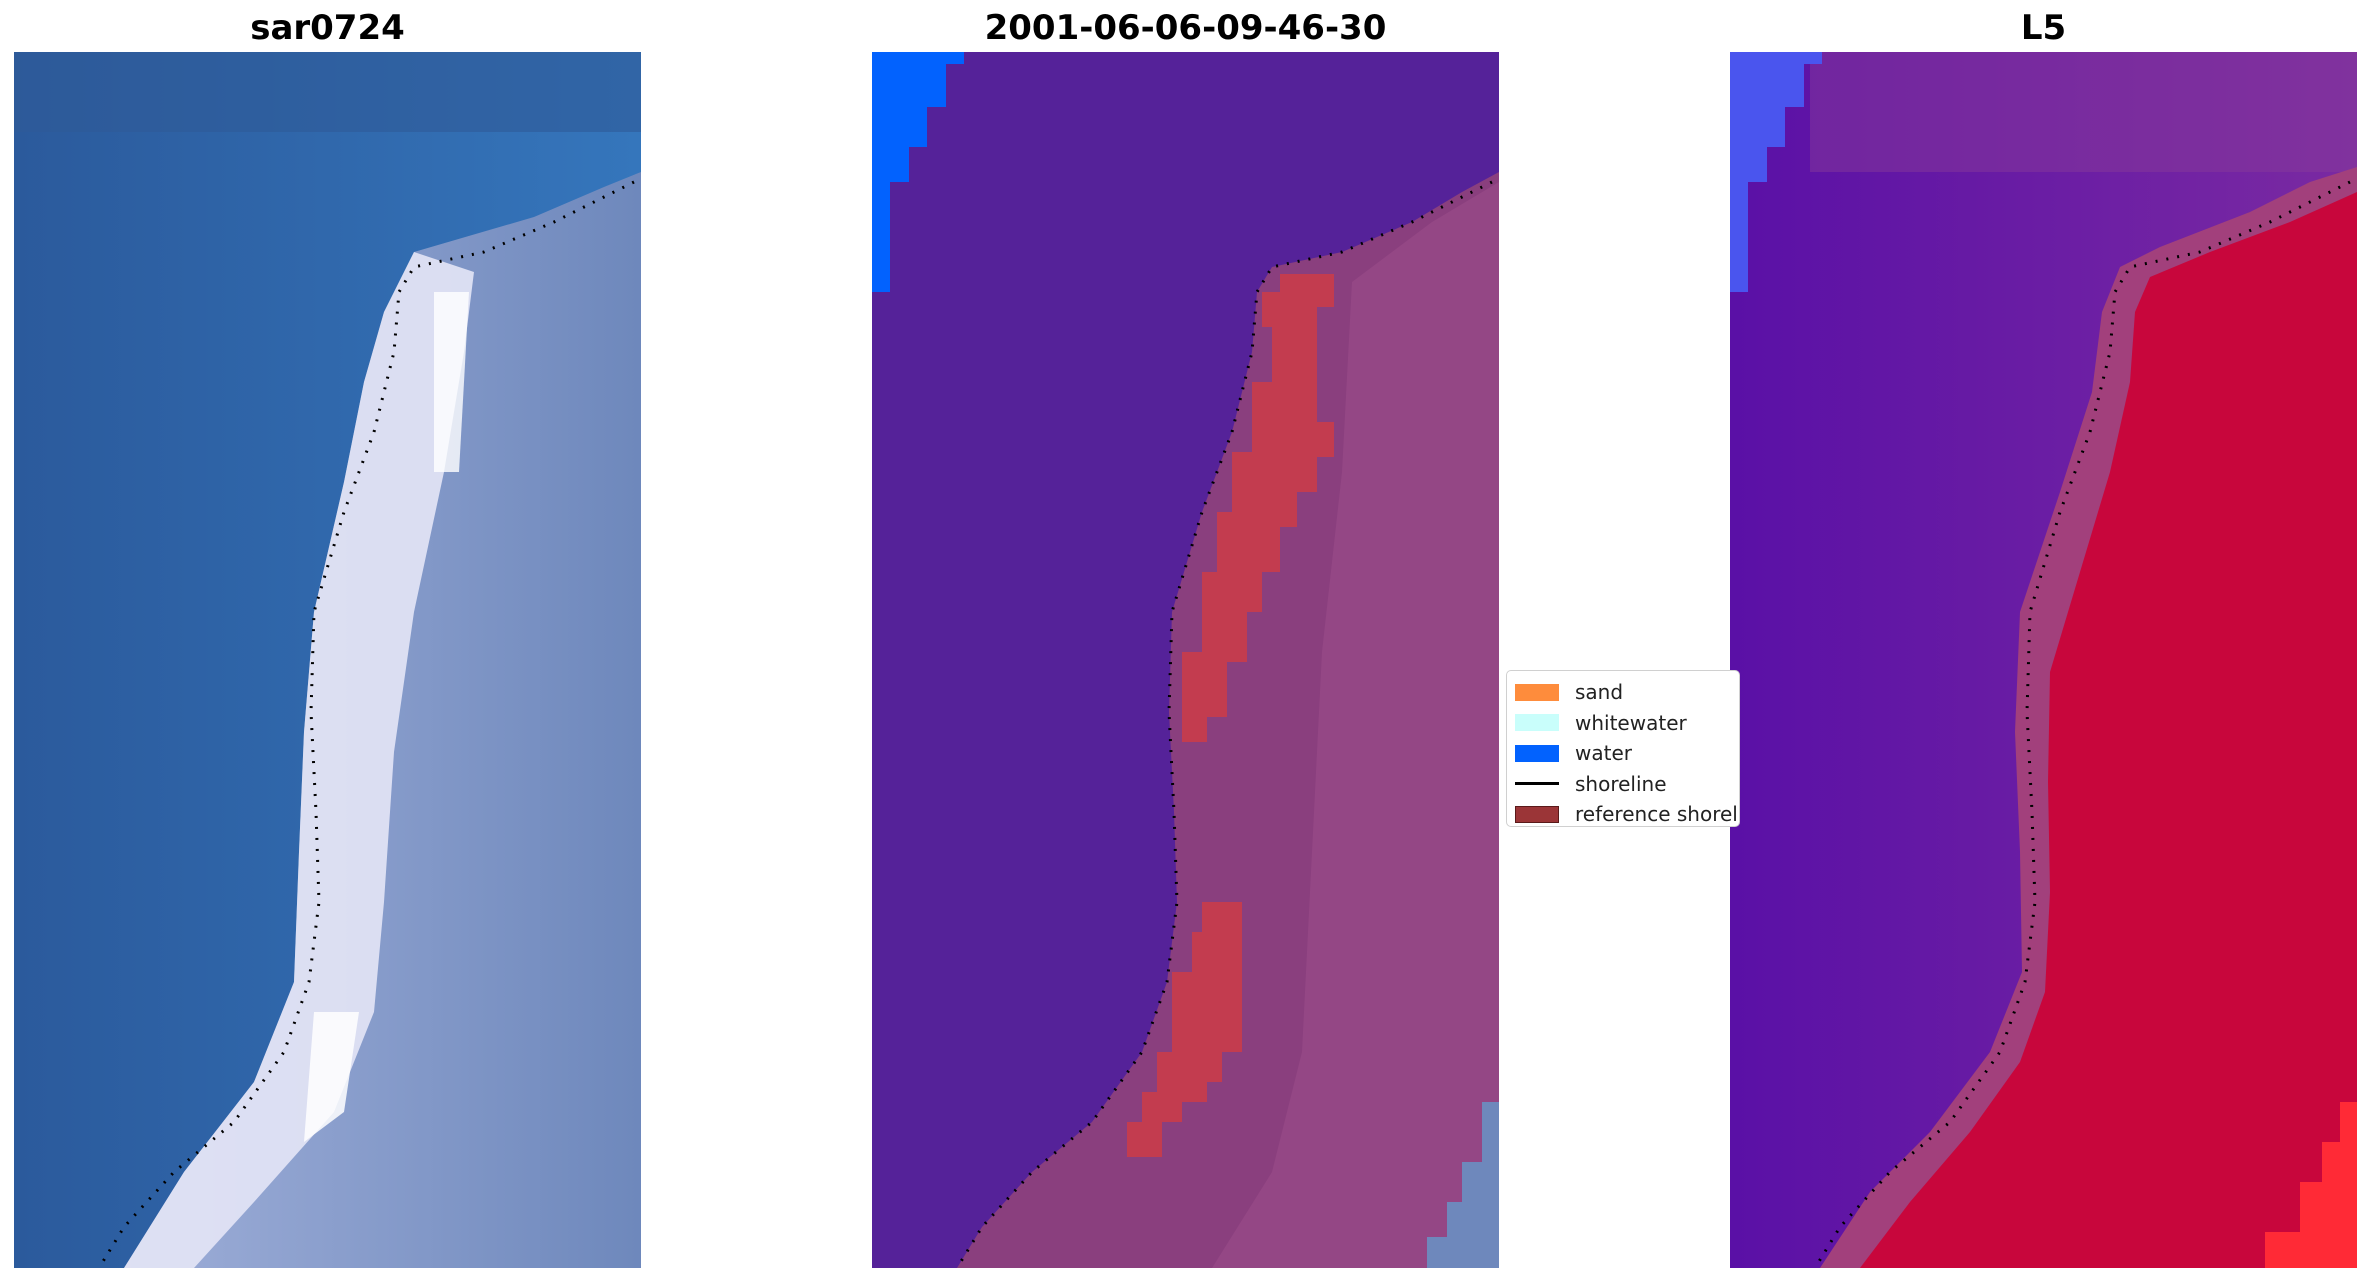 Image resolution: width=2371 pixels, height=1283 pixels. What do you see at coordinates (1258, 508) in the screenshot?
I see `reference-buffer-north` at bounding box center [1258, 508].